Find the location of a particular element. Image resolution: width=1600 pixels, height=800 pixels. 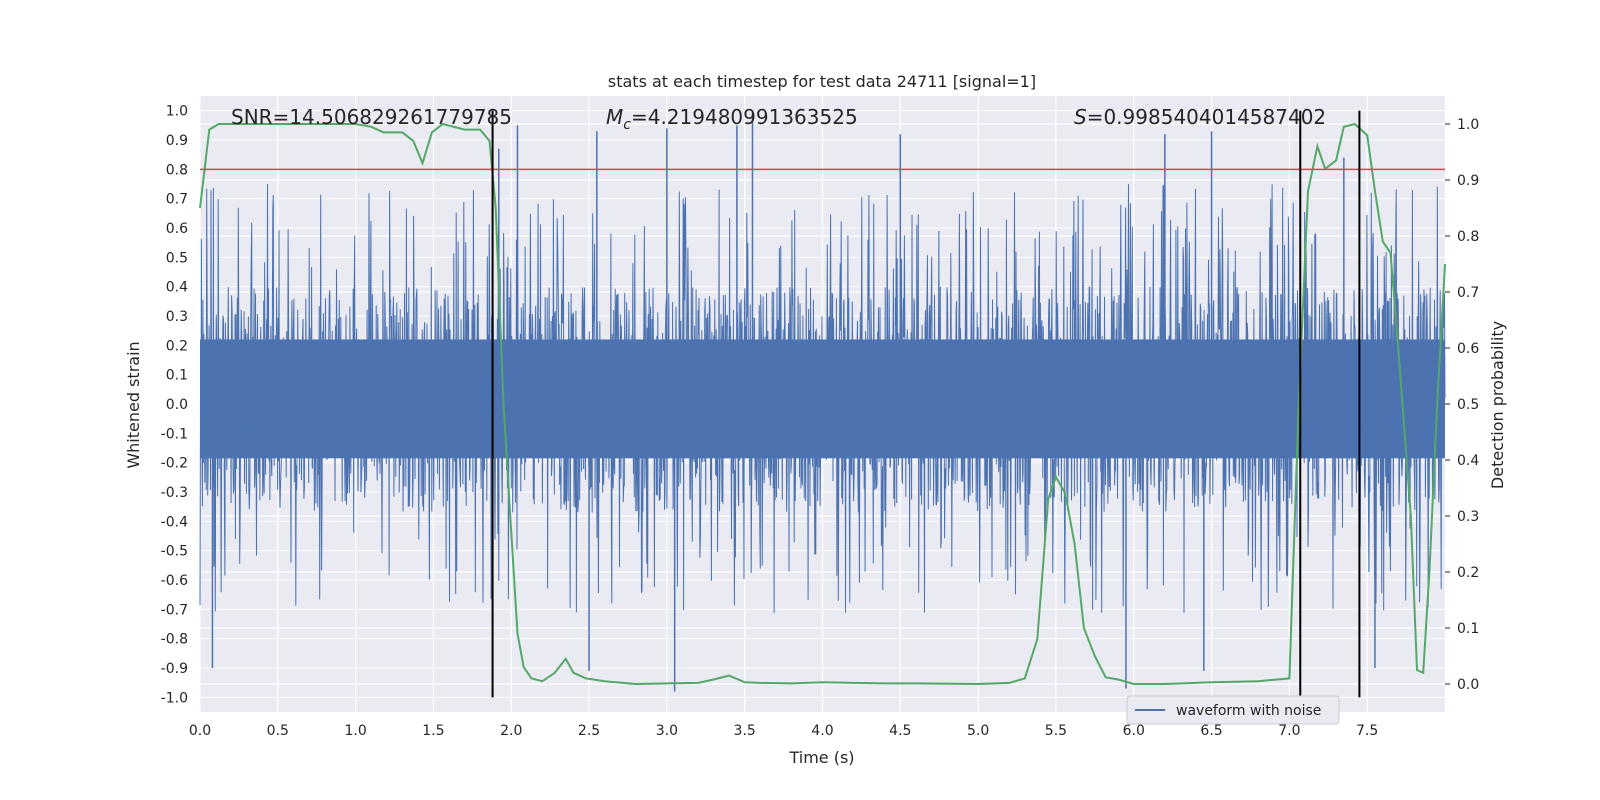

y-tick-label-right: 1.0 is located at coordinates (1468, 125).